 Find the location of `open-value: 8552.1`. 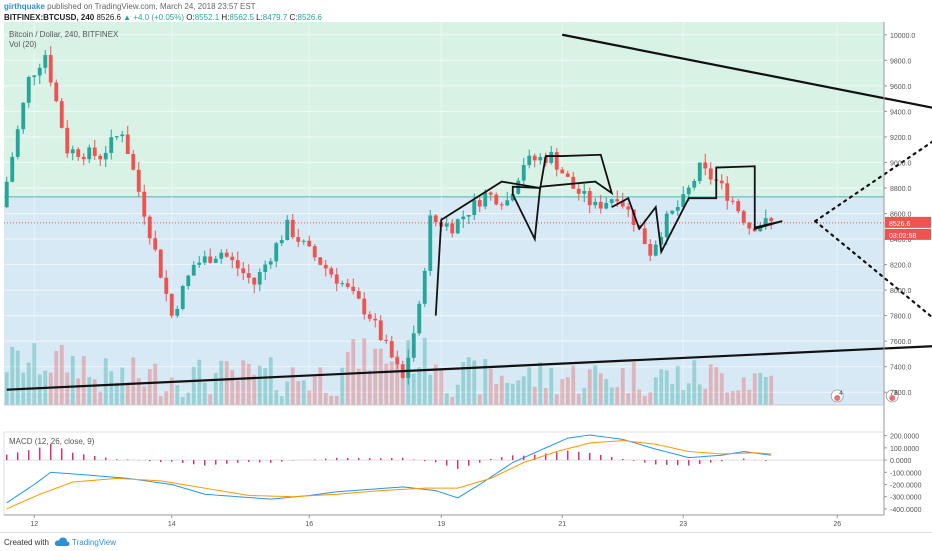

open-value: 8552.1 is located at coordinates (207, 17).